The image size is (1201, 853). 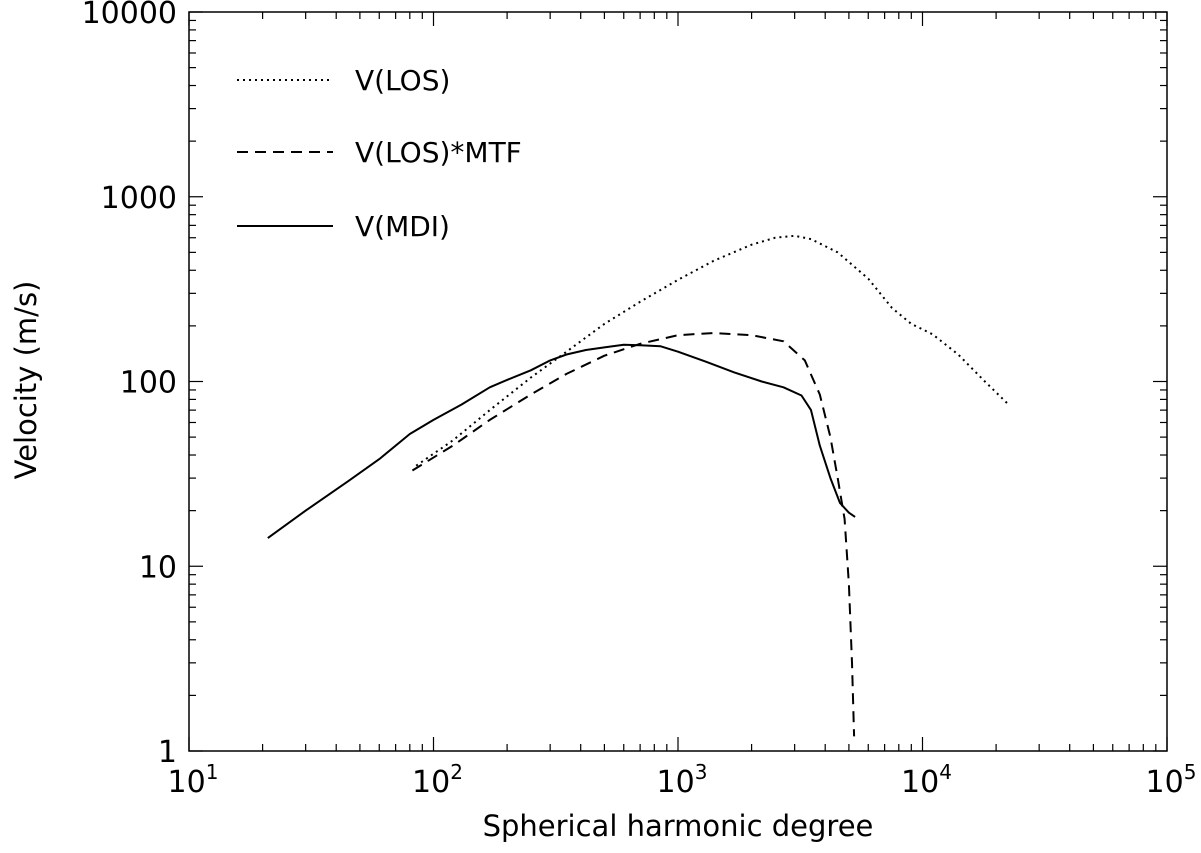 I want to click on y-tick-label: 1000, so click(x=139, y=198).